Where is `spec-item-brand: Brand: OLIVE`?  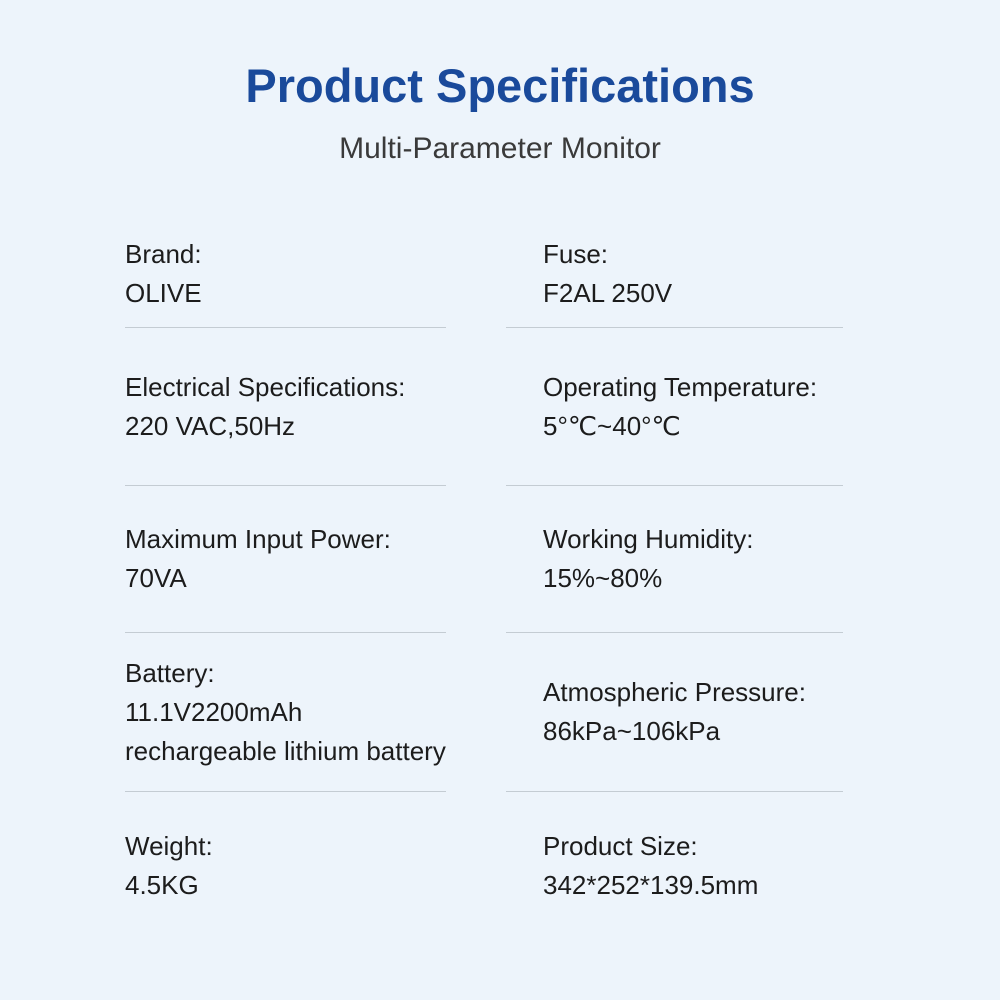 spec-item-brand: Brand: OLIVE is located at coordinates (285, 274).